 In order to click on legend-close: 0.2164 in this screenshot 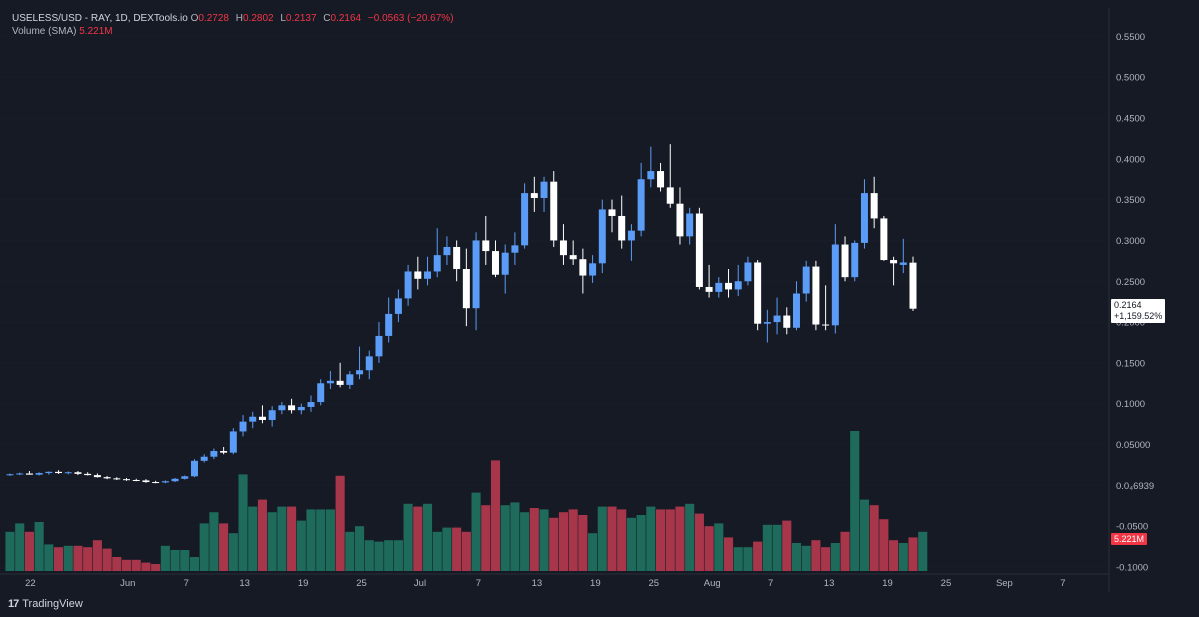, I will do `click(346, 18)`.